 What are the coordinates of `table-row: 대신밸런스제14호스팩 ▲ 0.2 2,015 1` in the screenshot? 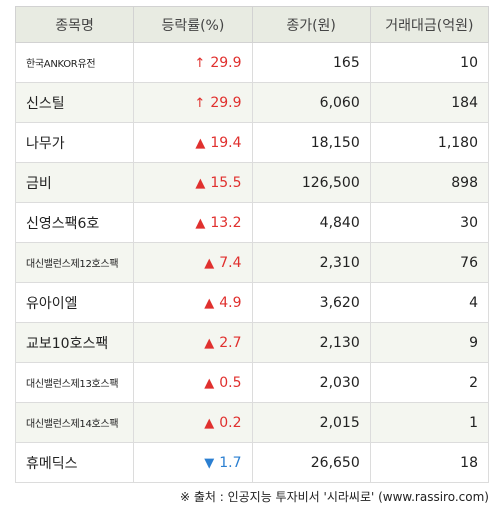 It's located at (252, 422).